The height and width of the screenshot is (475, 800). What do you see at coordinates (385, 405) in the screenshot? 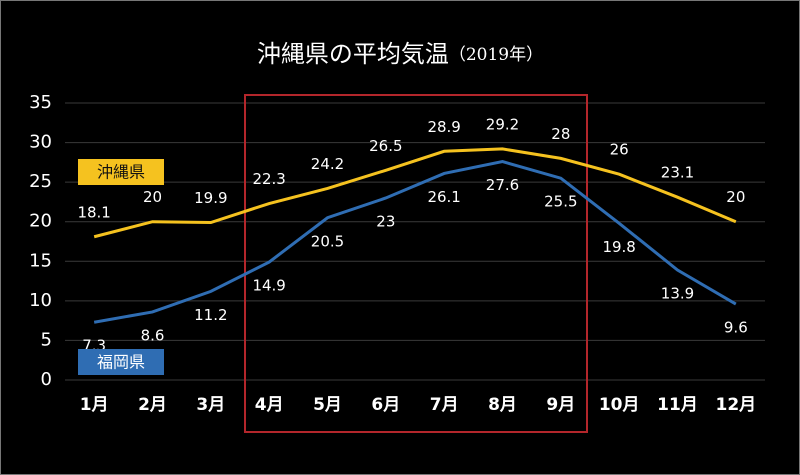
I see `x-tick-label: 6月` at bounding box center [385, 405].